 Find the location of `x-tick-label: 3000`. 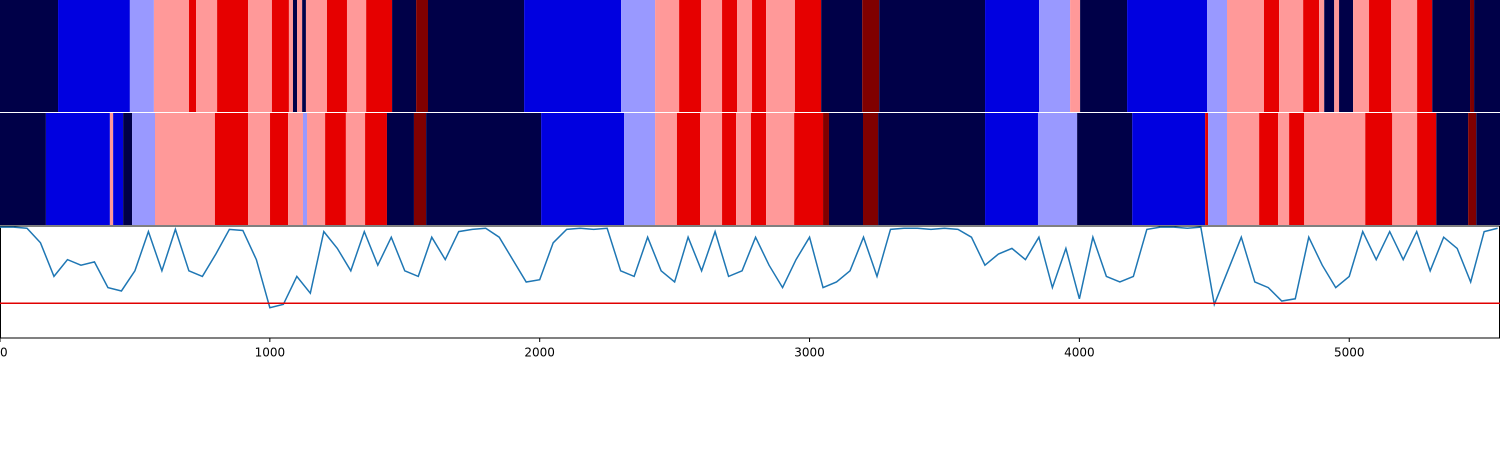

x-tick-label: 3000 is located at coordinates (809, 353).